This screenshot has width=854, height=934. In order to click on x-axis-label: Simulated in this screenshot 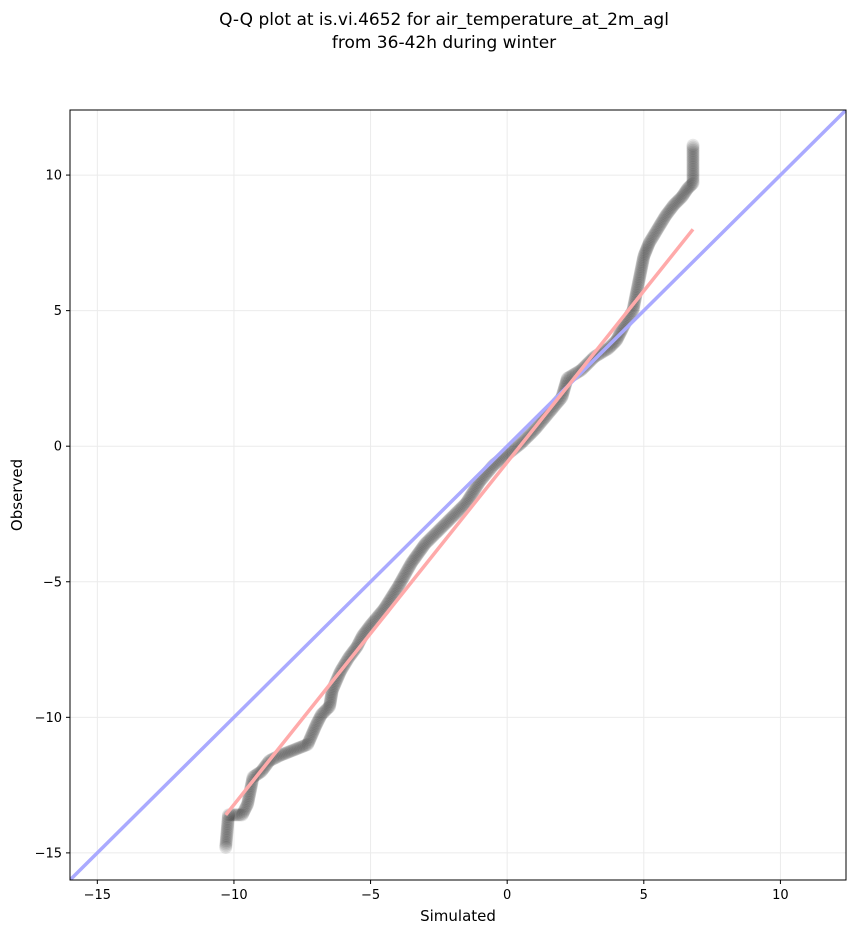, I will do `click(458, 916)`.